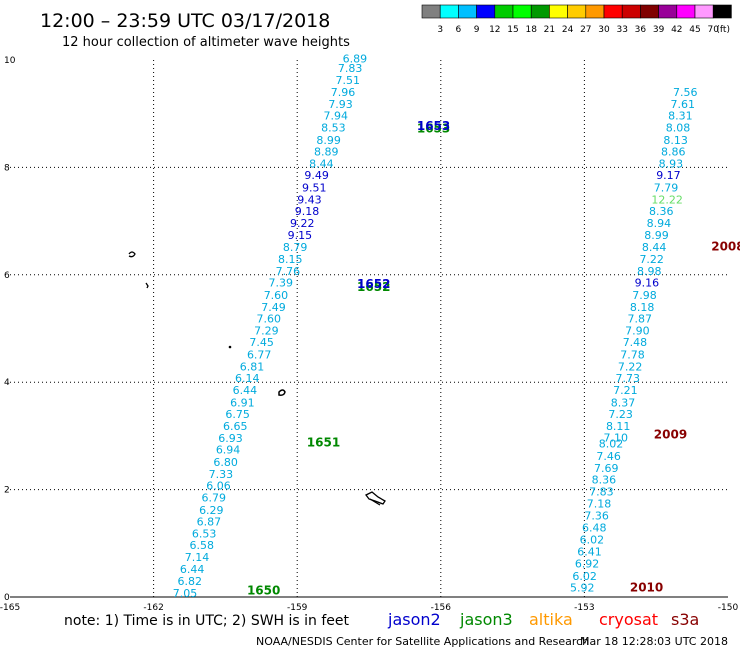 The width and height of the screenshot is (740, 650). What do you see at coordinates (713, 30) in the screenshot?
I see `colorbar-label: 70` at bounding box center [713, 30].